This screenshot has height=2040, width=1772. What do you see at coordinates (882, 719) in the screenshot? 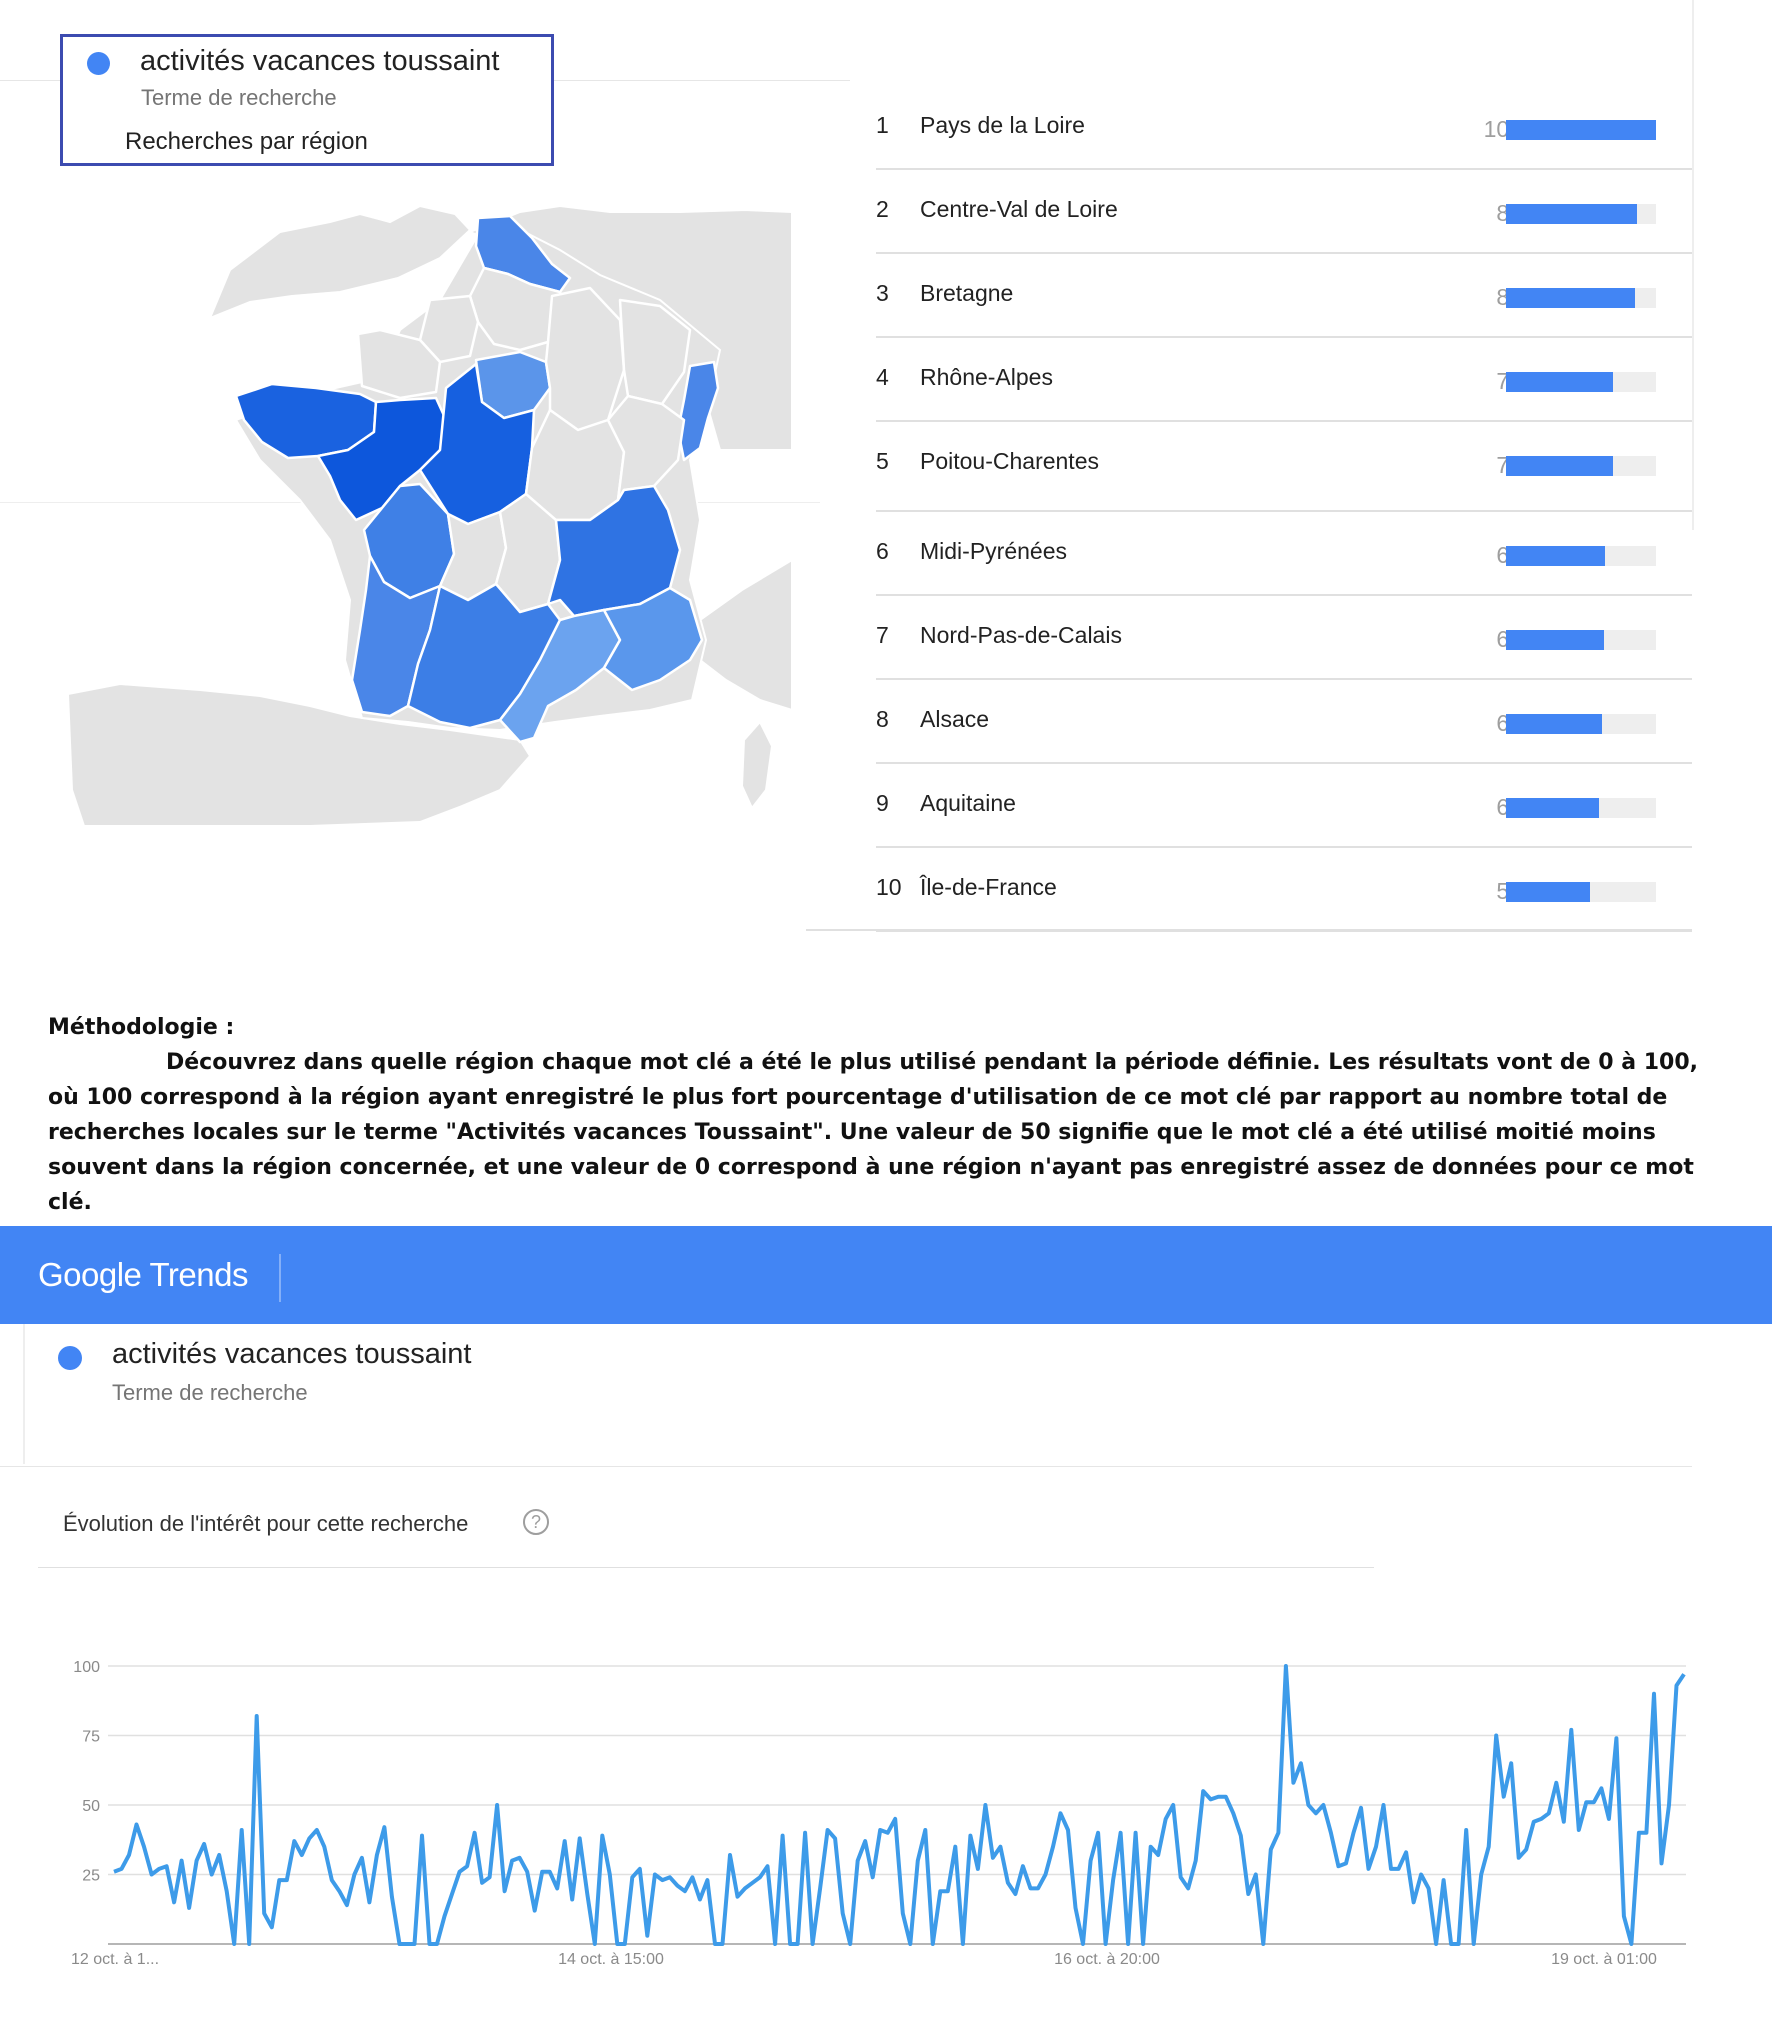
I see `ranking-number: 8` at bounding box center [882, 719].